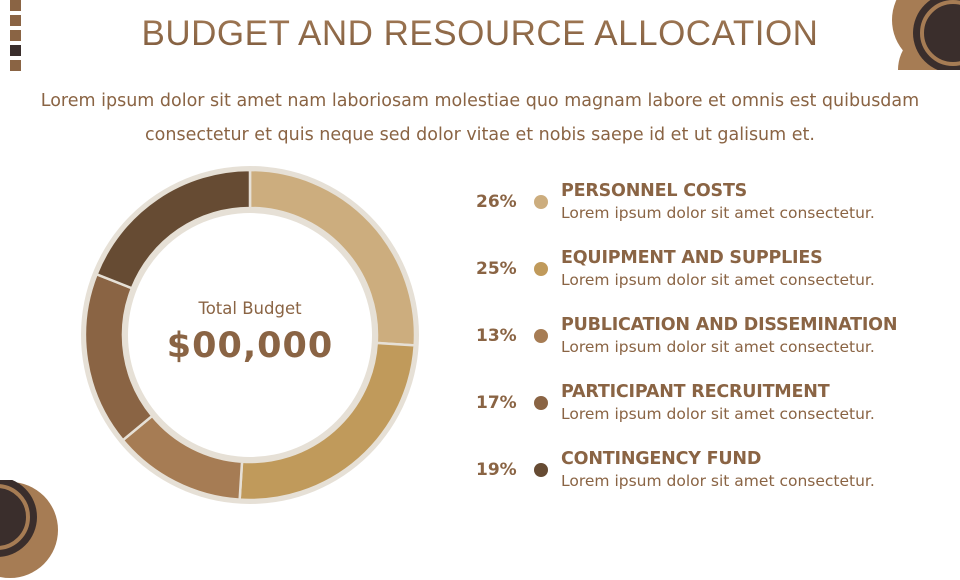 The height and width of the screenshot is (580, 960). I want to click on legend-title: CONTINGENCY FUND, so click(661, 459).